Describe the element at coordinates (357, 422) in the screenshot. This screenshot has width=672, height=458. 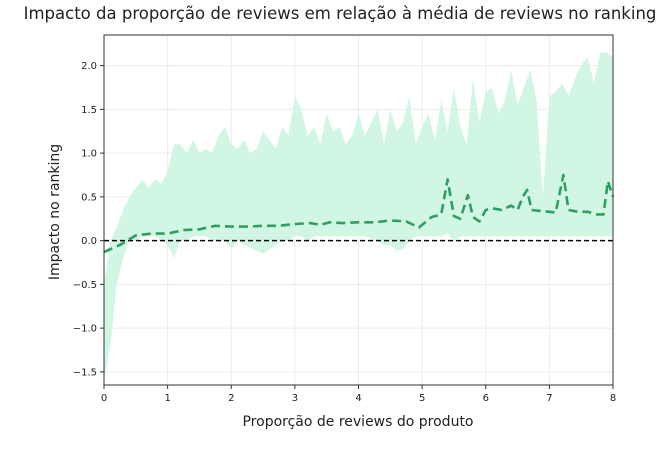
I see `x-axis-label: Proporção de reviews do produto` at that location.